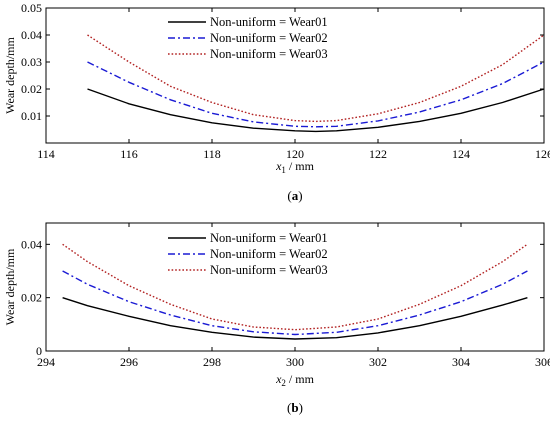 This screenshot has height=427, width=550. What do you see at coordinates (31, 116) in the screenshot?
I see `y-tick-label: 0.01` at bounding box center [31, 116].